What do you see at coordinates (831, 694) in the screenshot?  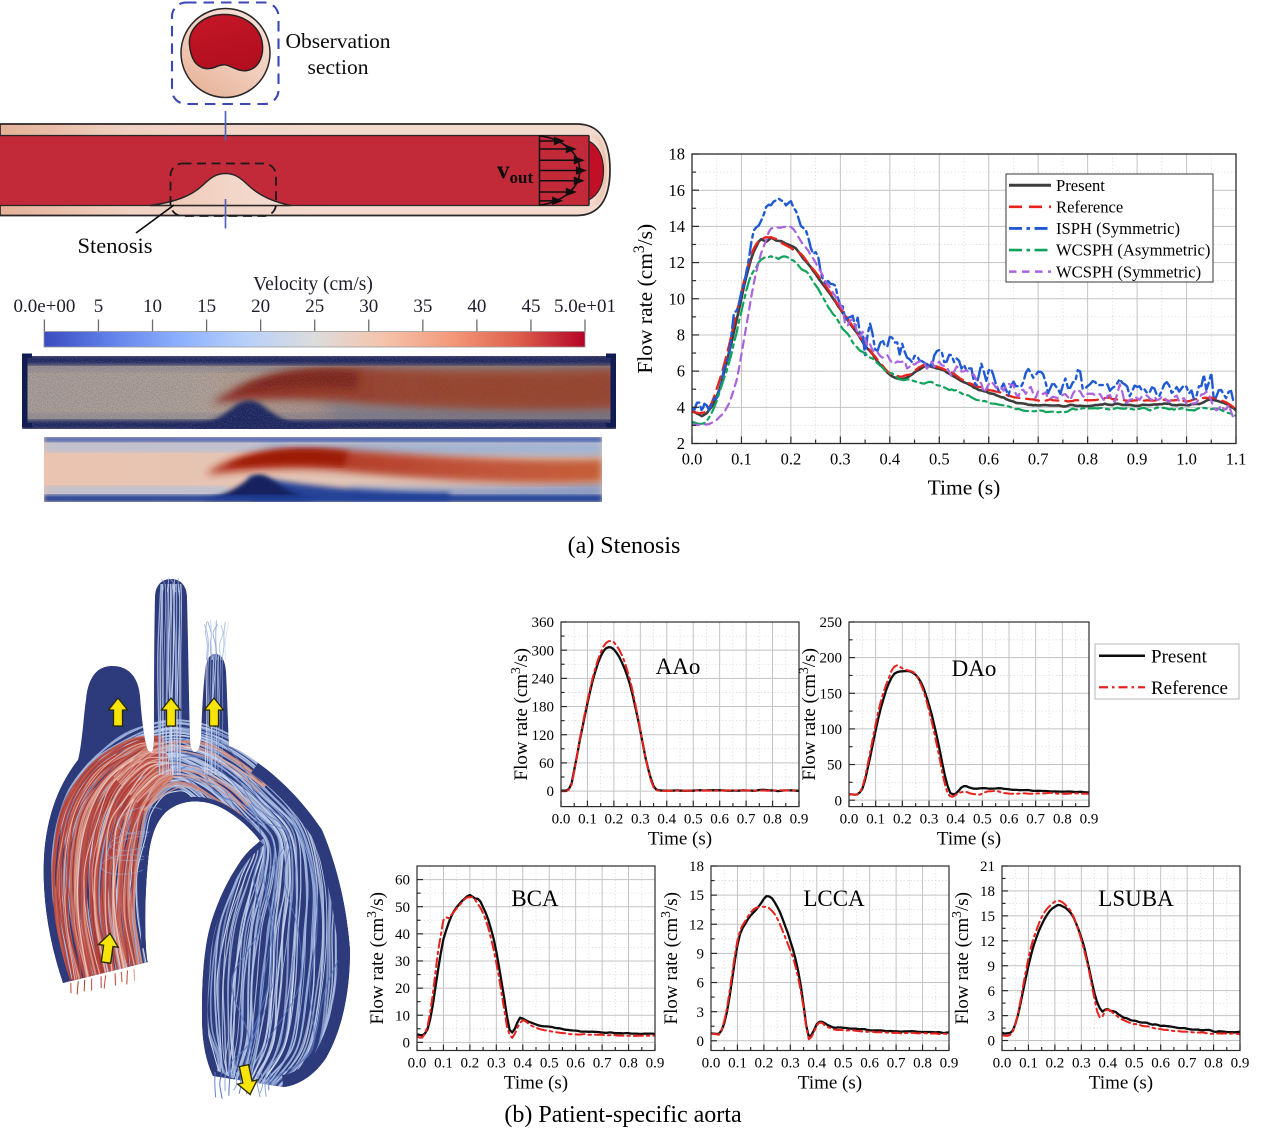 I see `y-tick-label: 150` at bounding box center [831, 694].